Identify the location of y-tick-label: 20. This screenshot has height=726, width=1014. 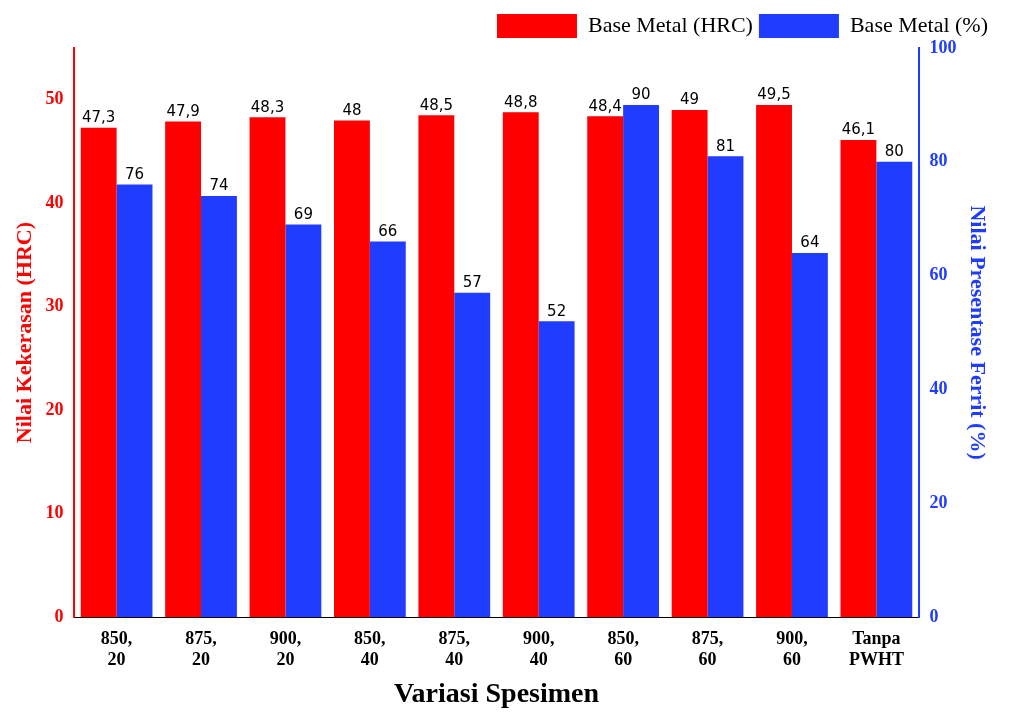
(54, 408).